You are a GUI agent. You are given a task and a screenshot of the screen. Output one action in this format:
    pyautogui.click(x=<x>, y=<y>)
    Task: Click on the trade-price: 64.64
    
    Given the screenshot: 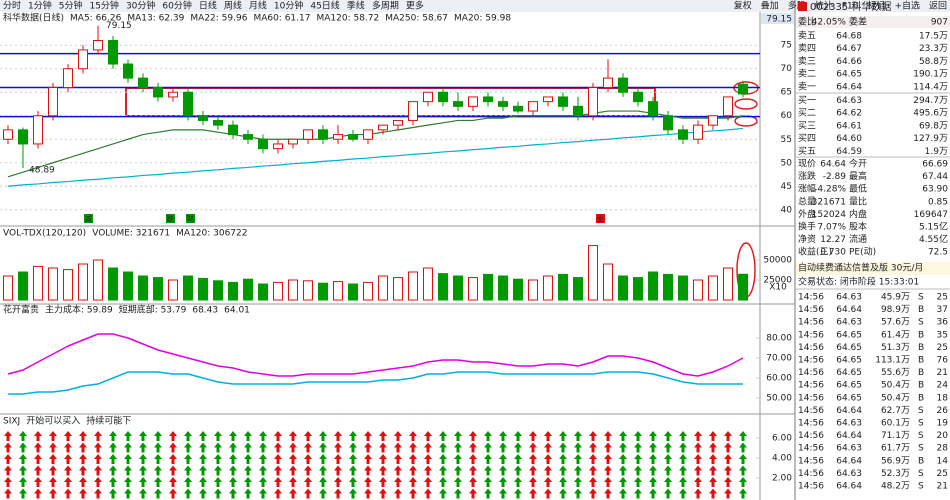 What is the action you would take?
    pyautogui.click(x=849, y=310)
    